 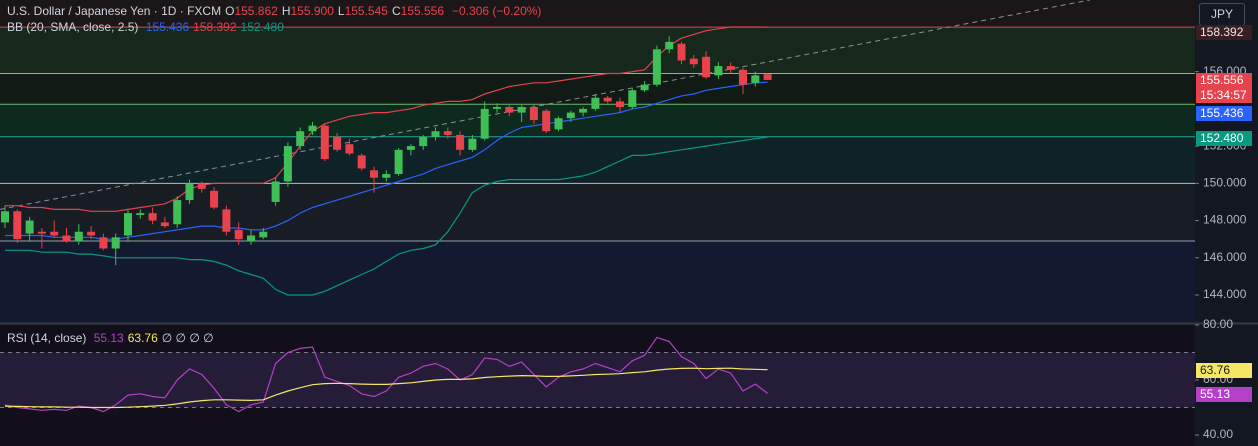 I want to click on change: −0.306 (−0.20%), so click(x=497, y=11).